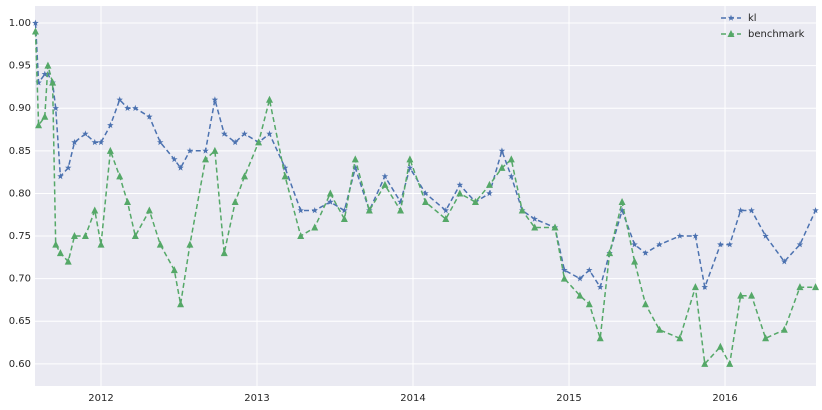 Image resolution: width=822 pixels, height=410 pixels. I want to click on y-tick-label: 0.75, so click(20, 236).